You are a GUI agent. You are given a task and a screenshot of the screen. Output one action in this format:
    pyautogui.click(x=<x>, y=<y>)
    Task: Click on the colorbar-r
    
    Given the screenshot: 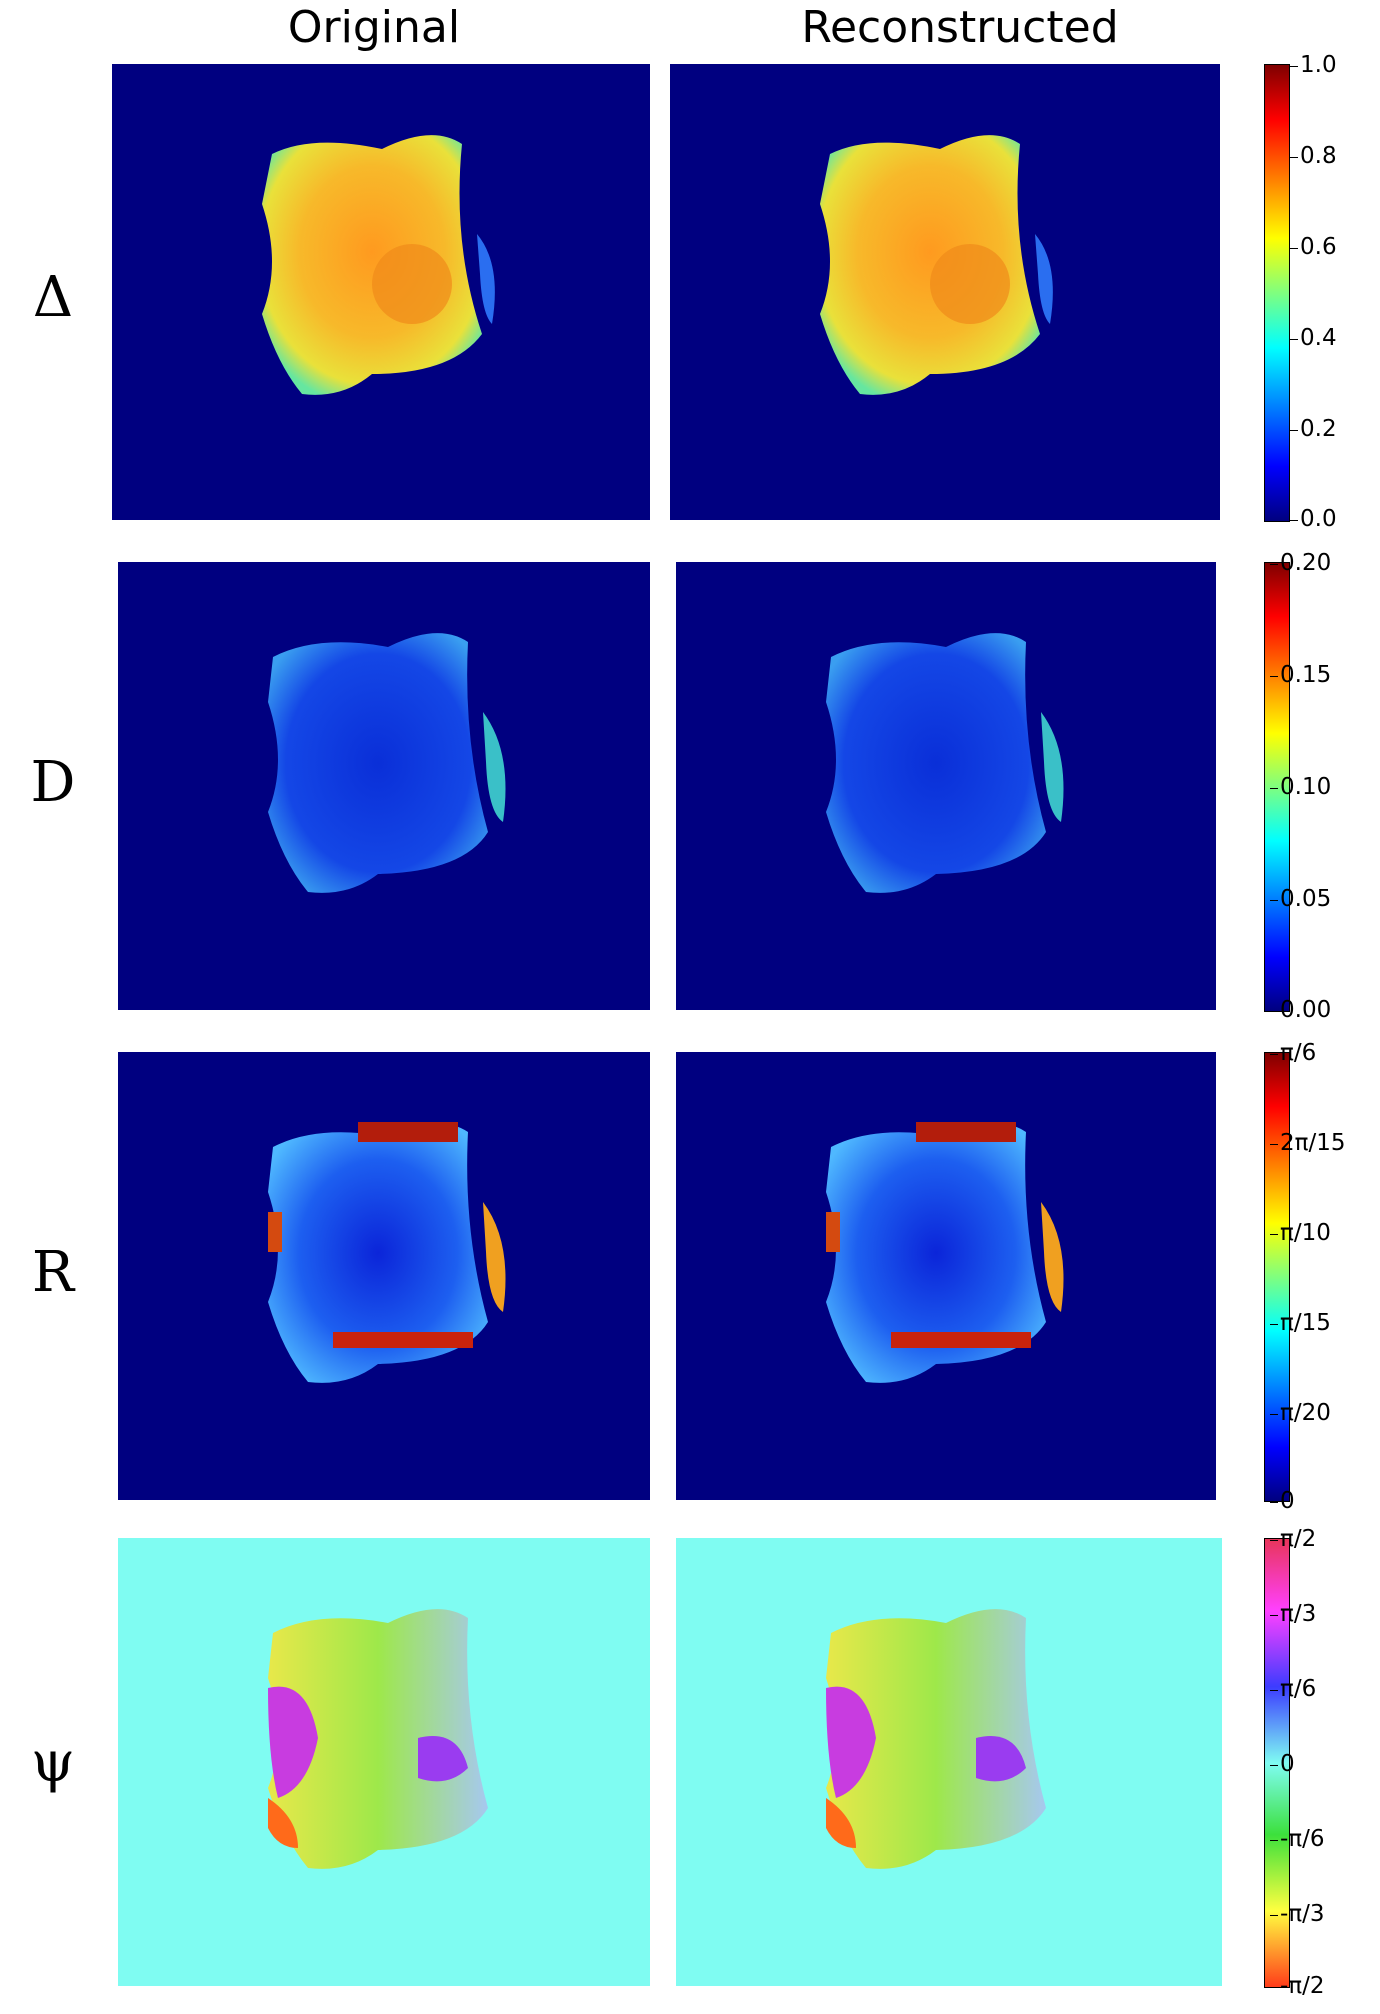 What is the action you would take?
    pyautogui.click(x=1277, y=1277)
    